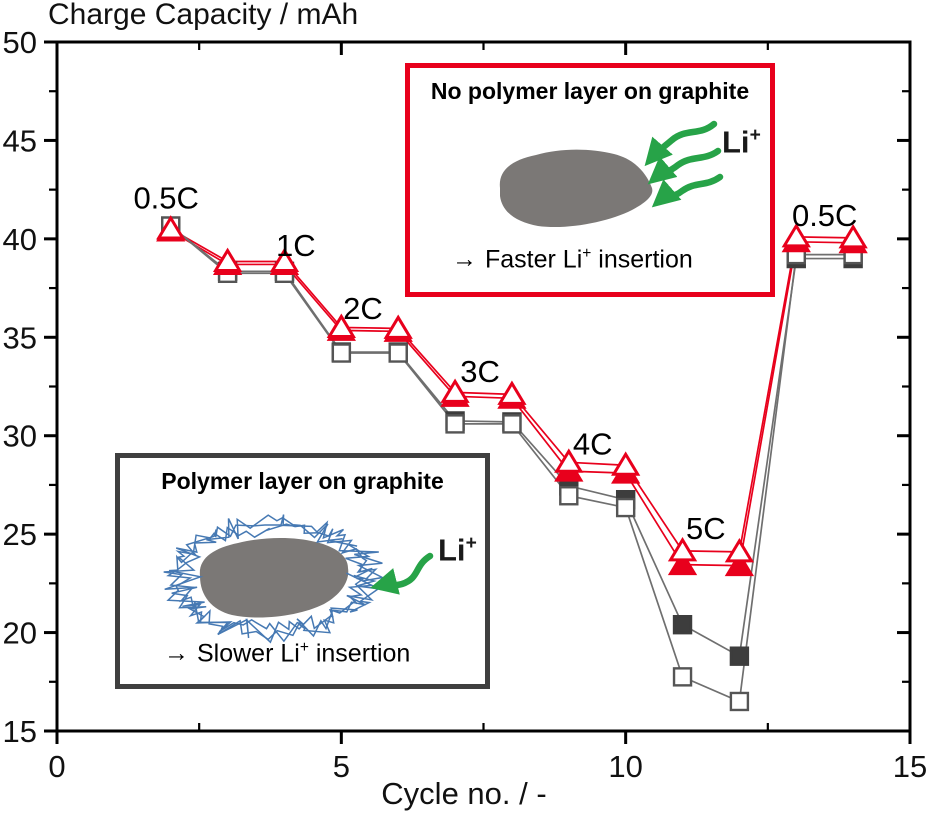 This screenshot has height=817, width=928. Describe the element at coordinates (20, 534) in the screenshot. I see `y-tick-label: 25` at that location.